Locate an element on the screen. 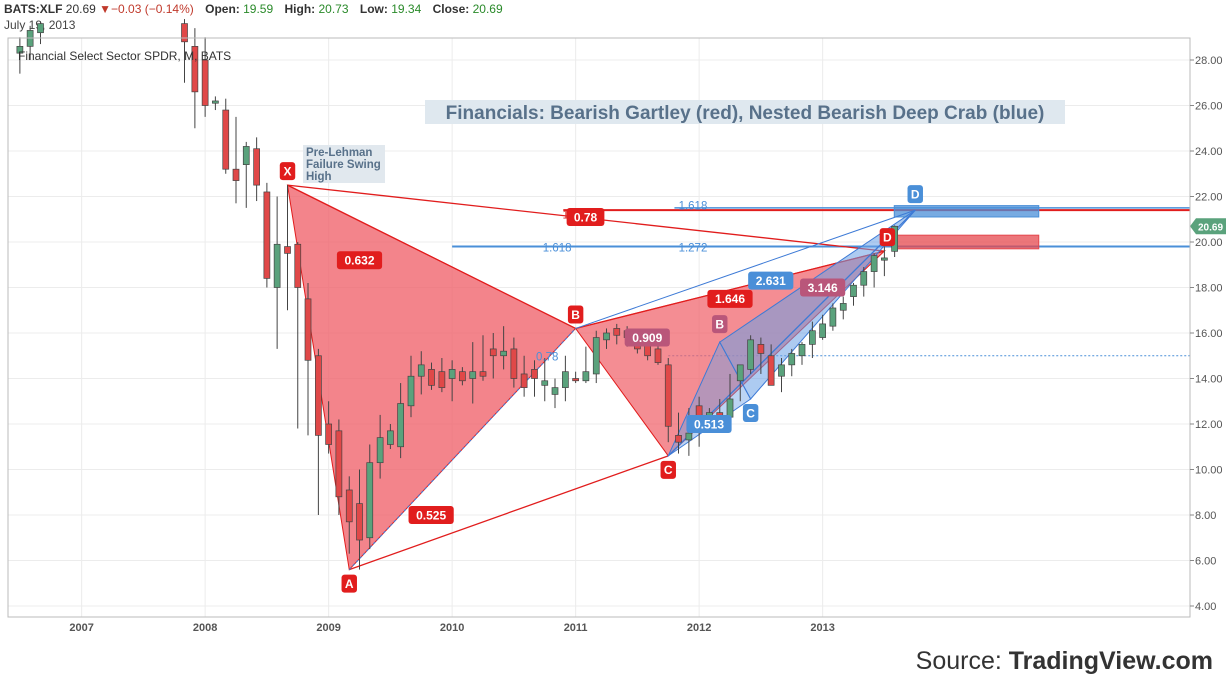 This screenshot has height=686, width=1227. current-price-label: 20.69 is located at coordinates (1210, 227).